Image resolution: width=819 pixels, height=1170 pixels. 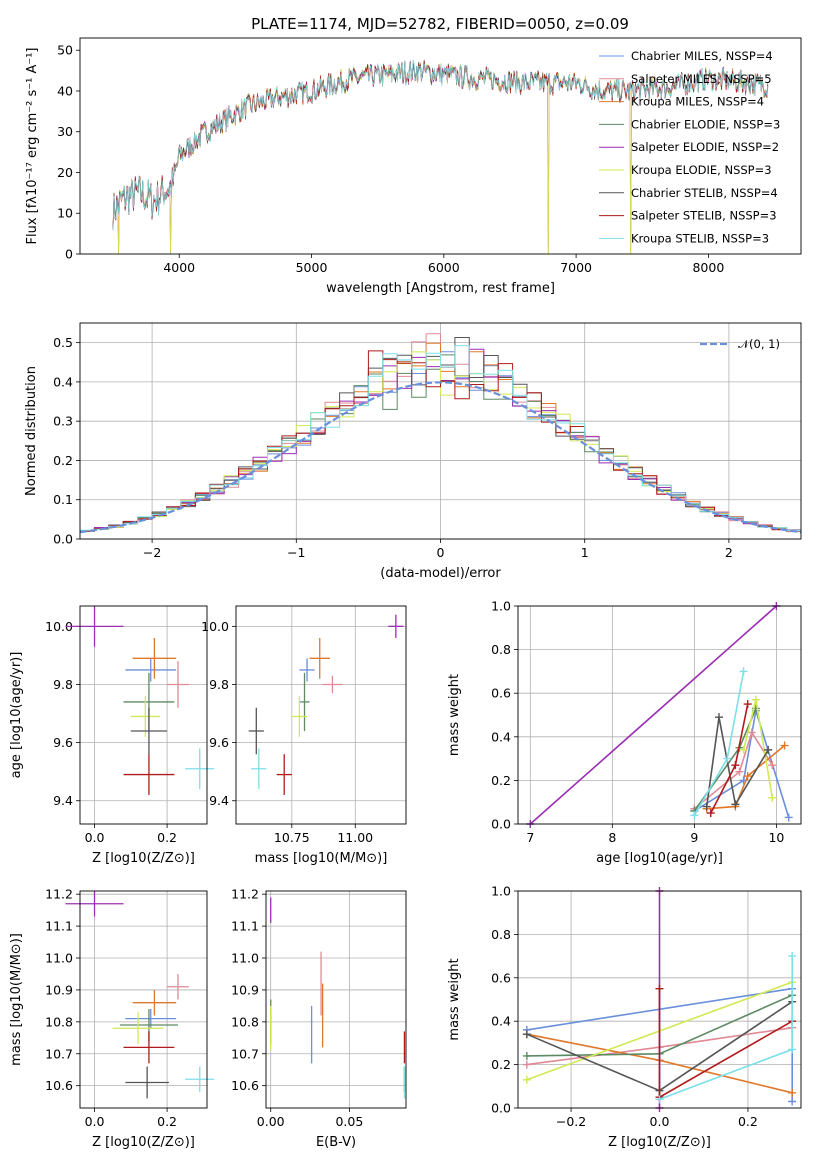 I want to click on y-tick-label: 0.3, so click(x=63, y=421).